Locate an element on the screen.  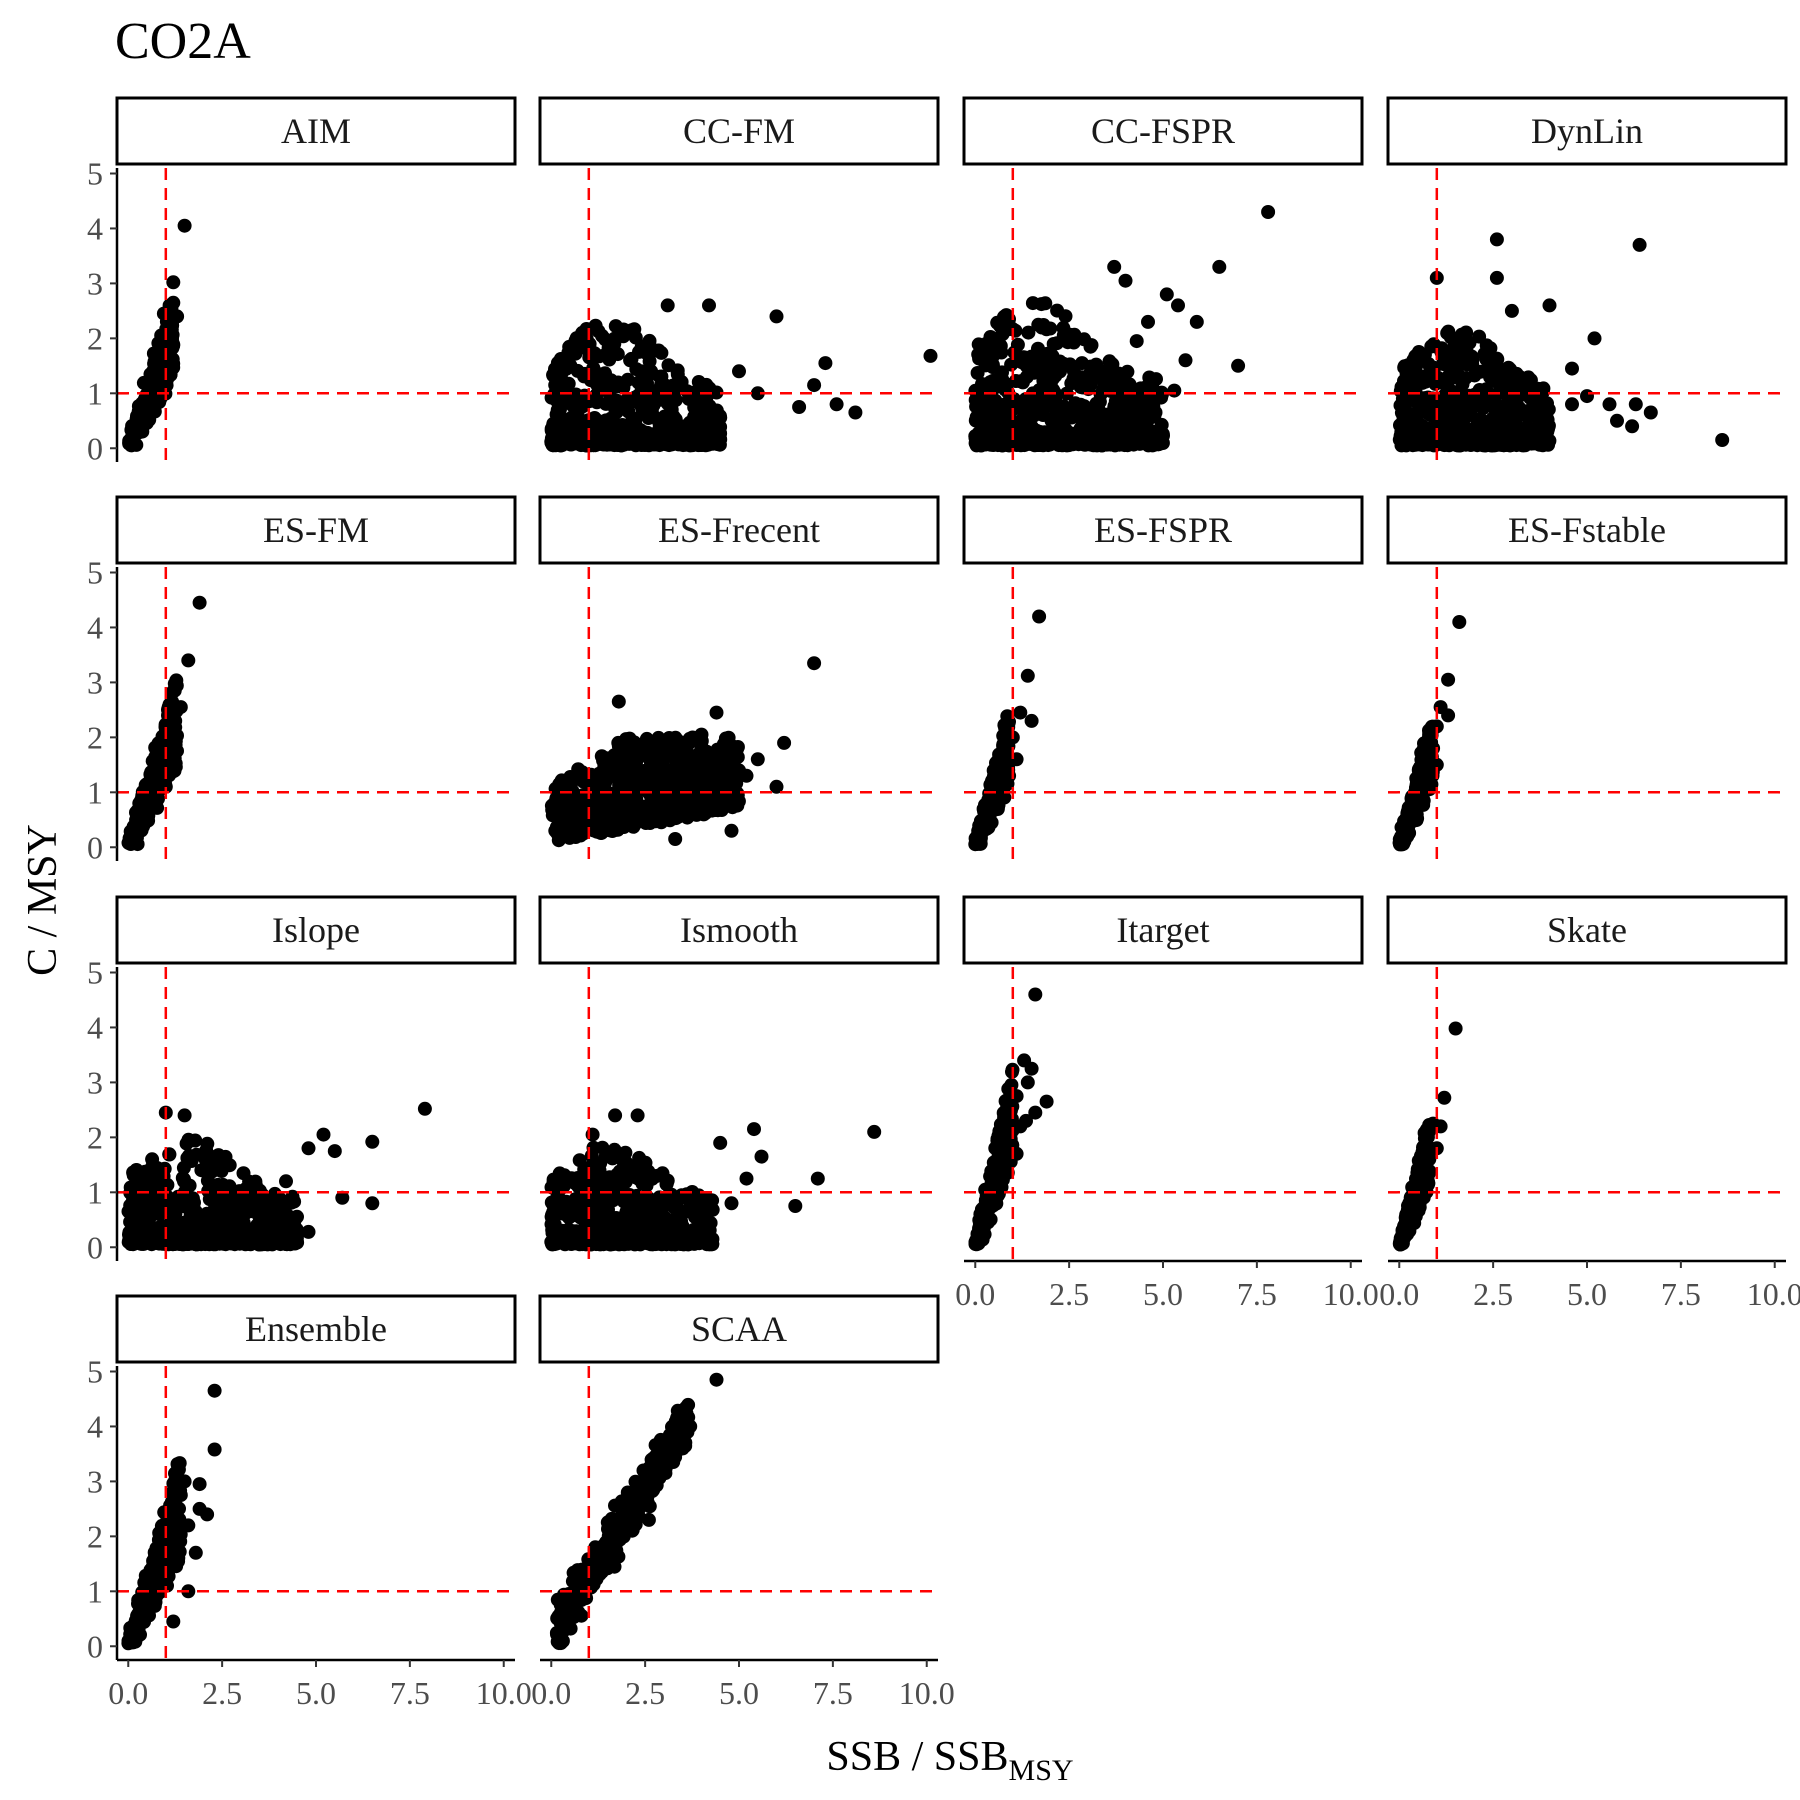
points-ismooth is located at coordinates (713, 1180).